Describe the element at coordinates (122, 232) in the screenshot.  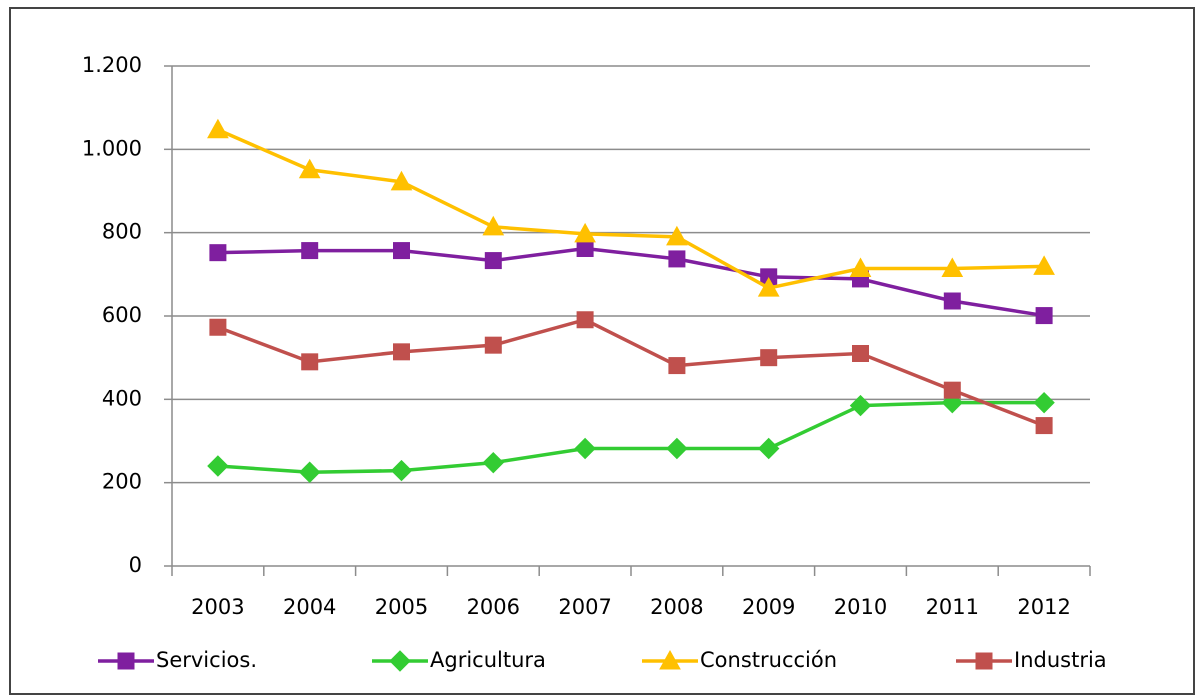
I see `y-tick-label: 800` at that location.